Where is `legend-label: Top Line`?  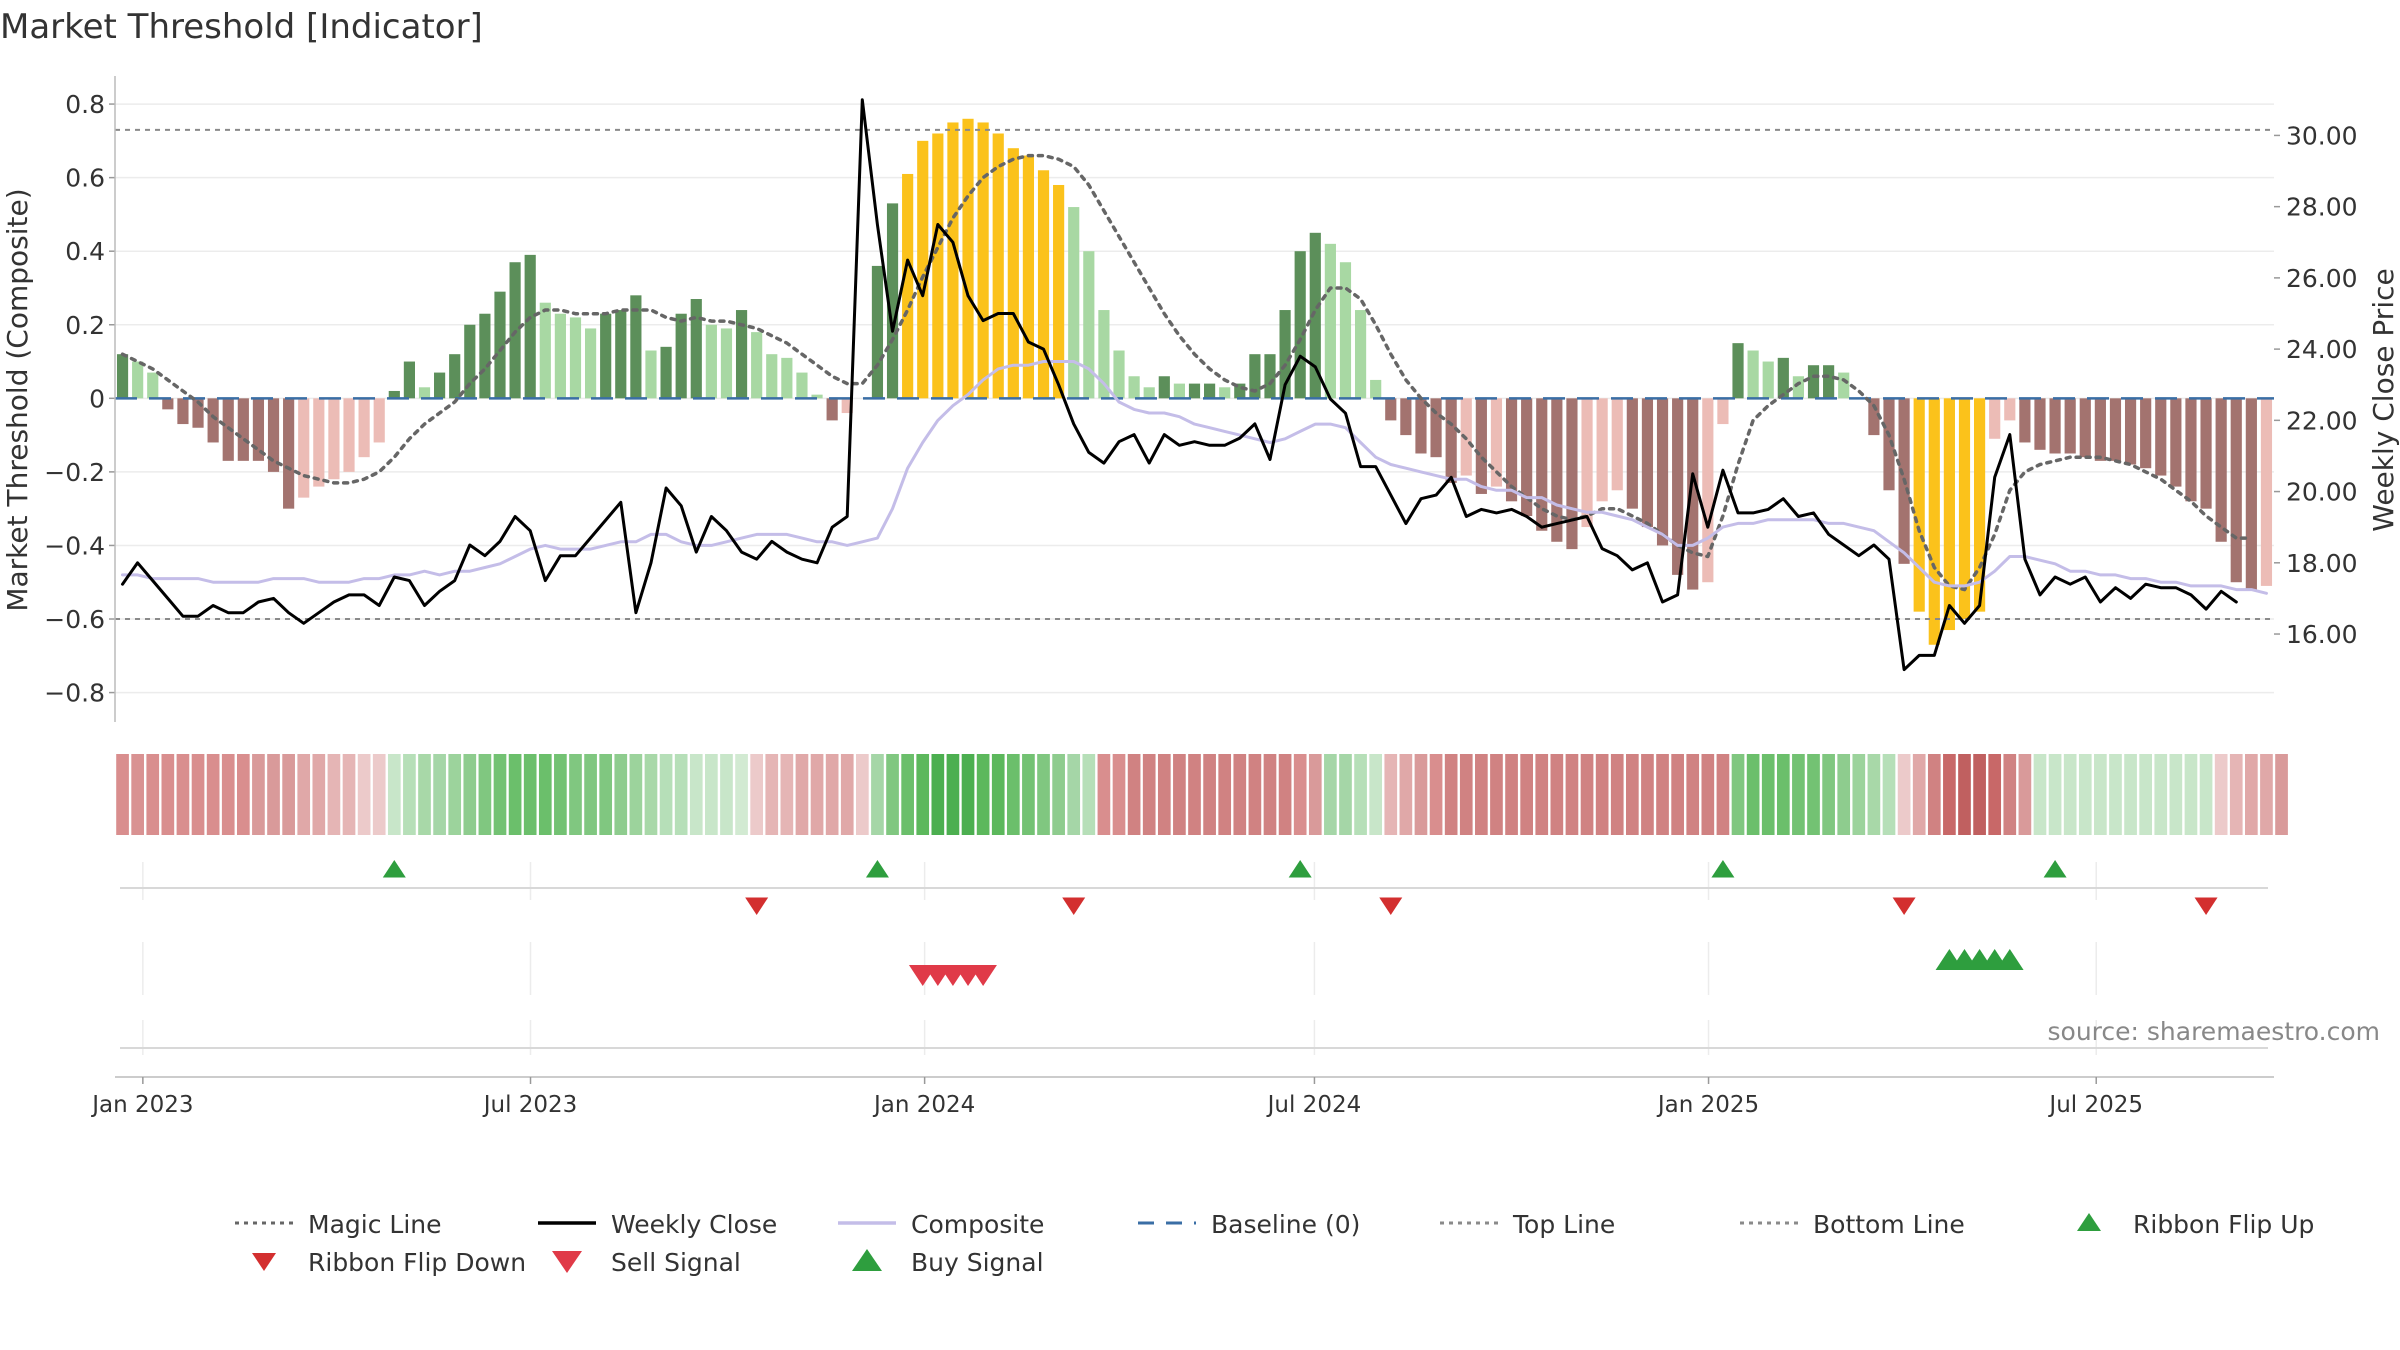
legend-label: Top Line is located at coordinates (1563, 1224).